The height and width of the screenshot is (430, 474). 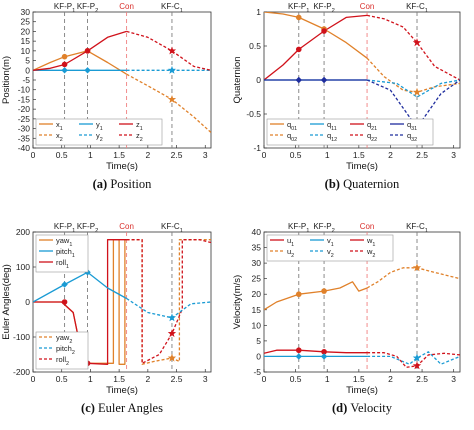 I want to click on legend-label: pitch1, so click(x=65, y=253).